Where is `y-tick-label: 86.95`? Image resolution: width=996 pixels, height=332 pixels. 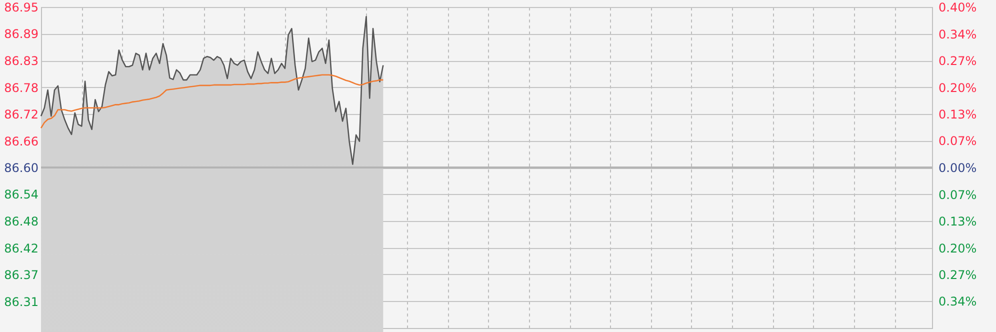 y-tick-label: 86.95 is located at coordinates (21, 7).